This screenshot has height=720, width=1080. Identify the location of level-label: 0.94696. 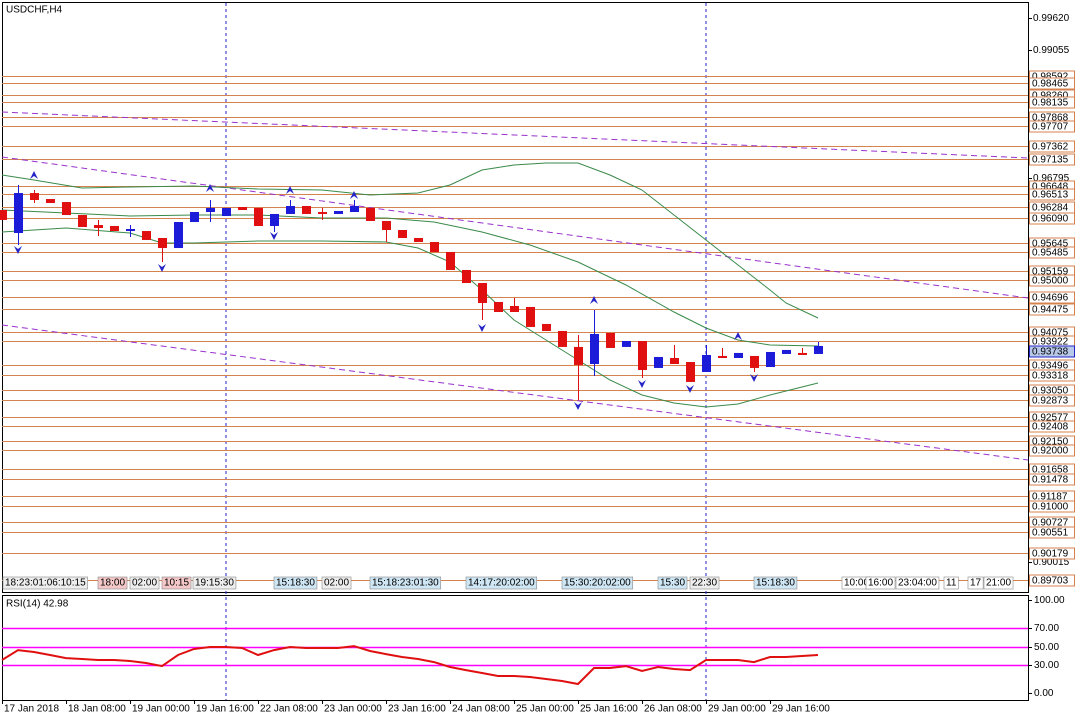
(1050, 298).